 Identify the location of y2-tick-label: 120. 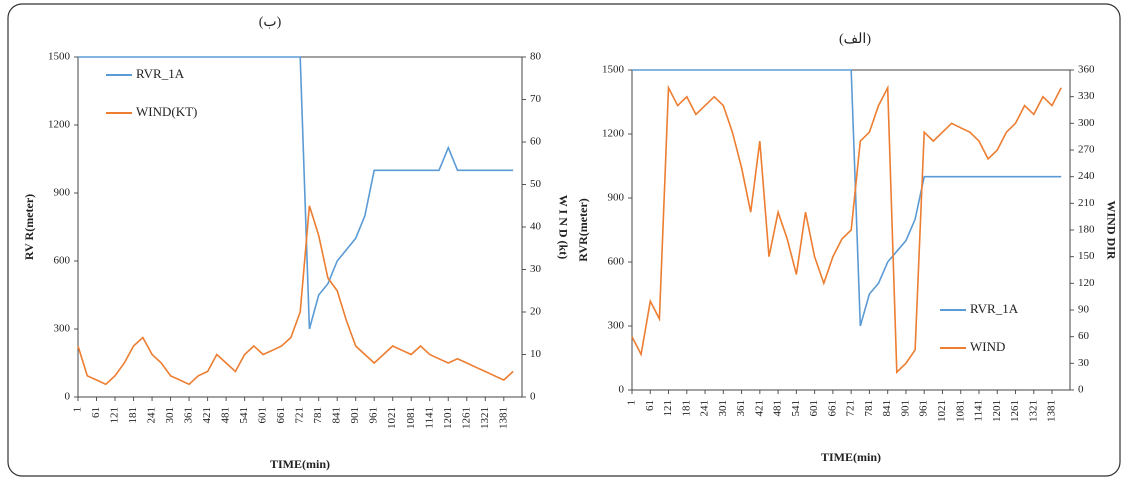
(1086, 283).